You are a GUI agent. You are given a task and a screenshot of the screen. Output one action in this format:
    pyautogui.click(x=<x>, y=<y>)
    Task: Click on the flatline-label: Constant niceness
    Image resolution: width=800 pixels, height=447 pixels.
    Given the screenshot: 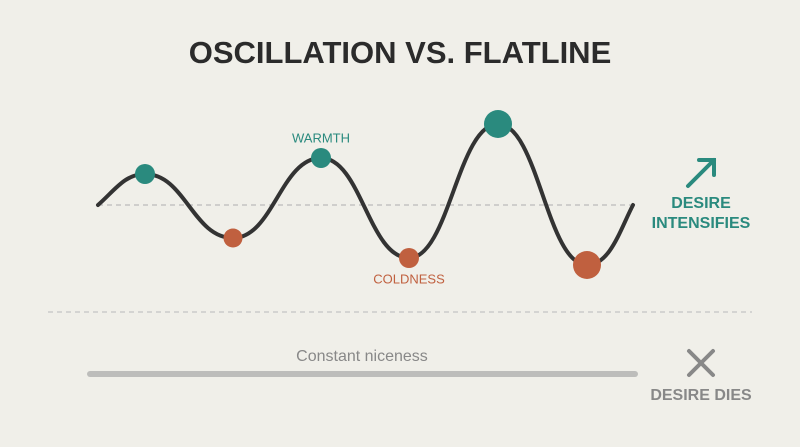 What is the action you would take?
    pyautogui.click(x=362, y=356)
    